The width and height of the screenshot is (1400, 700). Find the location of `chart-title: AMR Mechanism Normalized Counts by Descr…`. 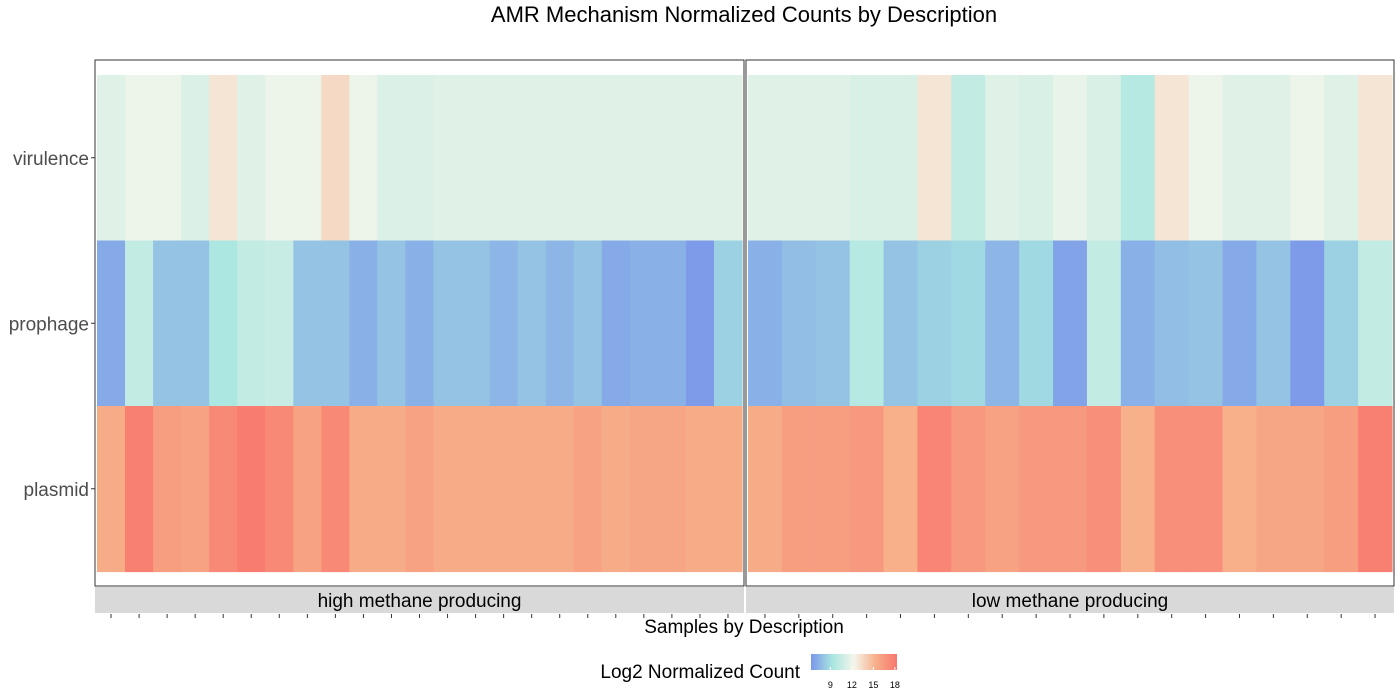

chart-title: AMR Mechanism Normalized Counts by Descr… is located at coordinates (744, 14).